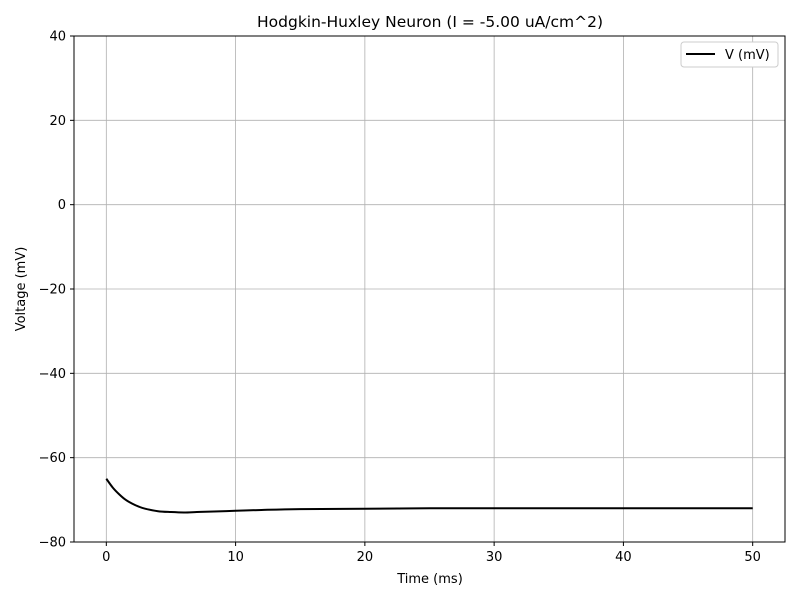 The image size is (800, 600). Describe the element at coordinates (52, 290) in the screenshot. I see `y-tick-label: −20` at that location.